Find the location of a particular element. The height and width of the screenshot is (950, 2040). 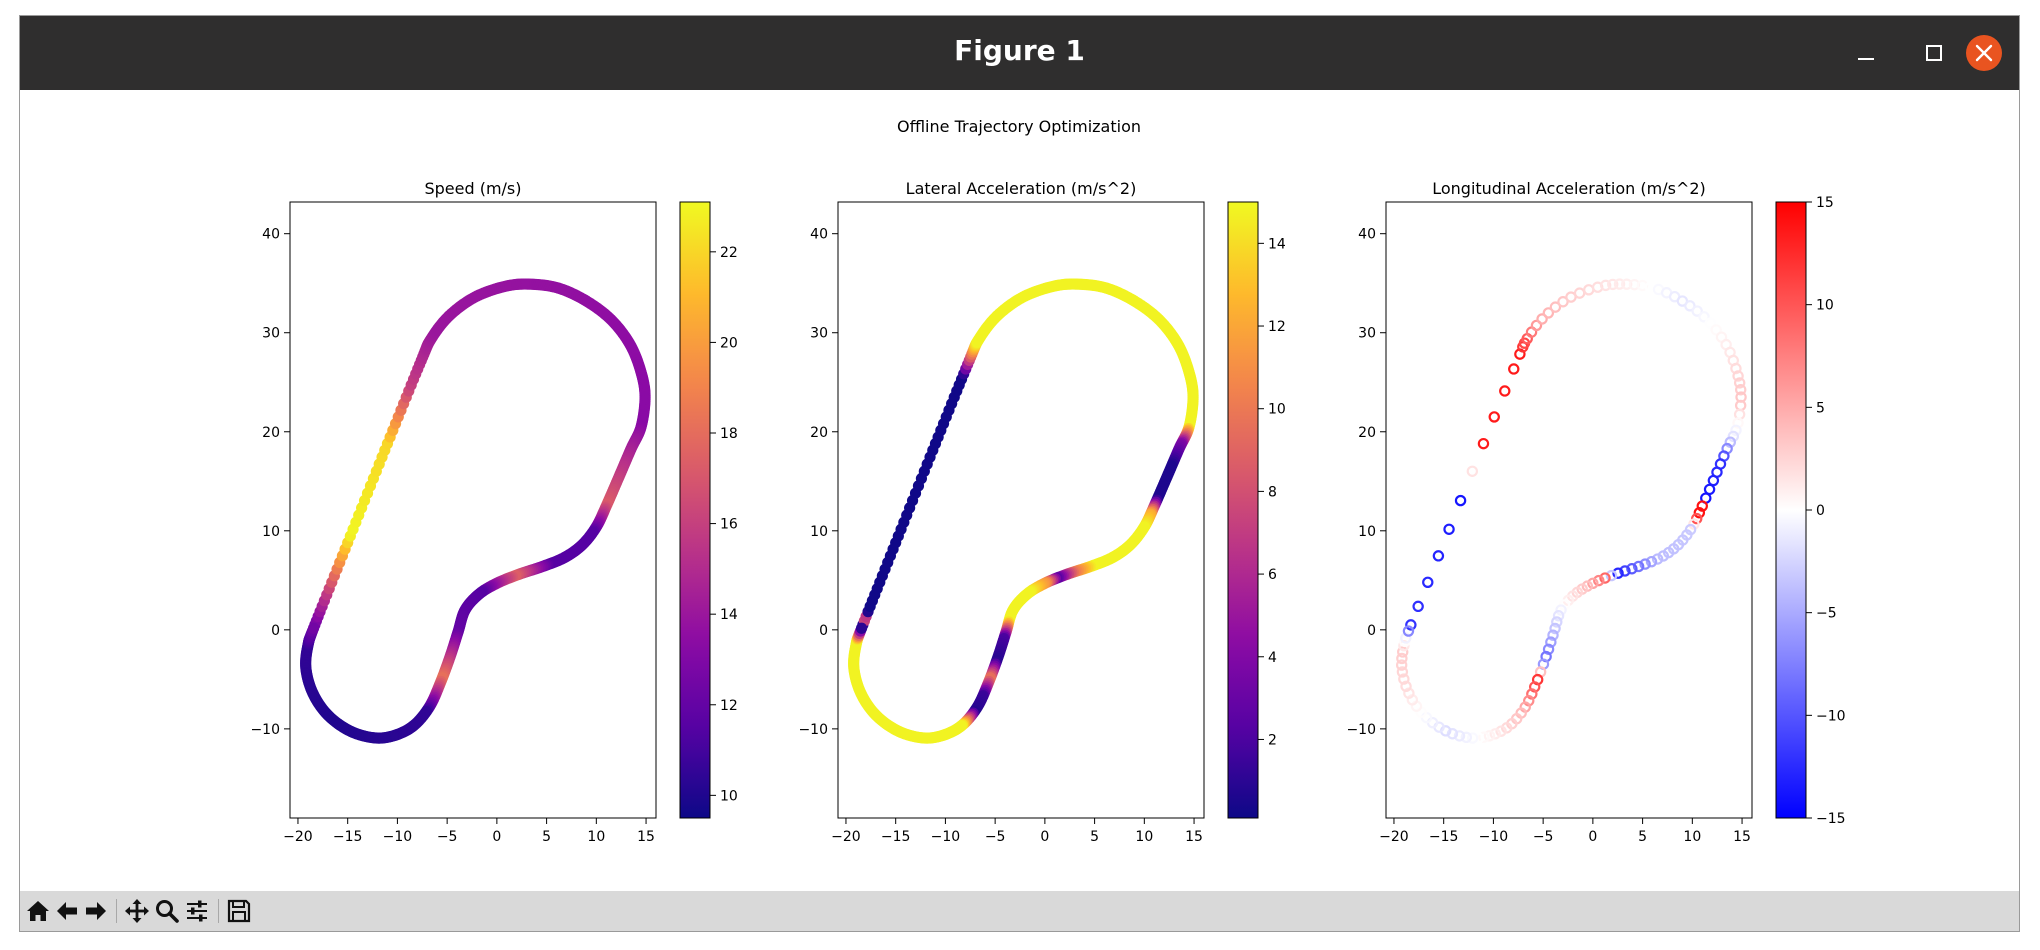

colorbar-tick-label: 14 is located at coordinates (1277, 244).